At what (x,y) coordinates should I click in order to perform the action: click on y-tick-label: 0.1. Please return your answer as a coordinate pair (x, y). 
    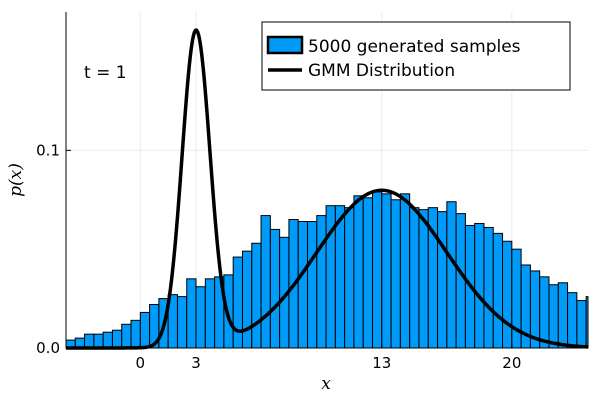
    Looking at the image, I should click on (48, 150).